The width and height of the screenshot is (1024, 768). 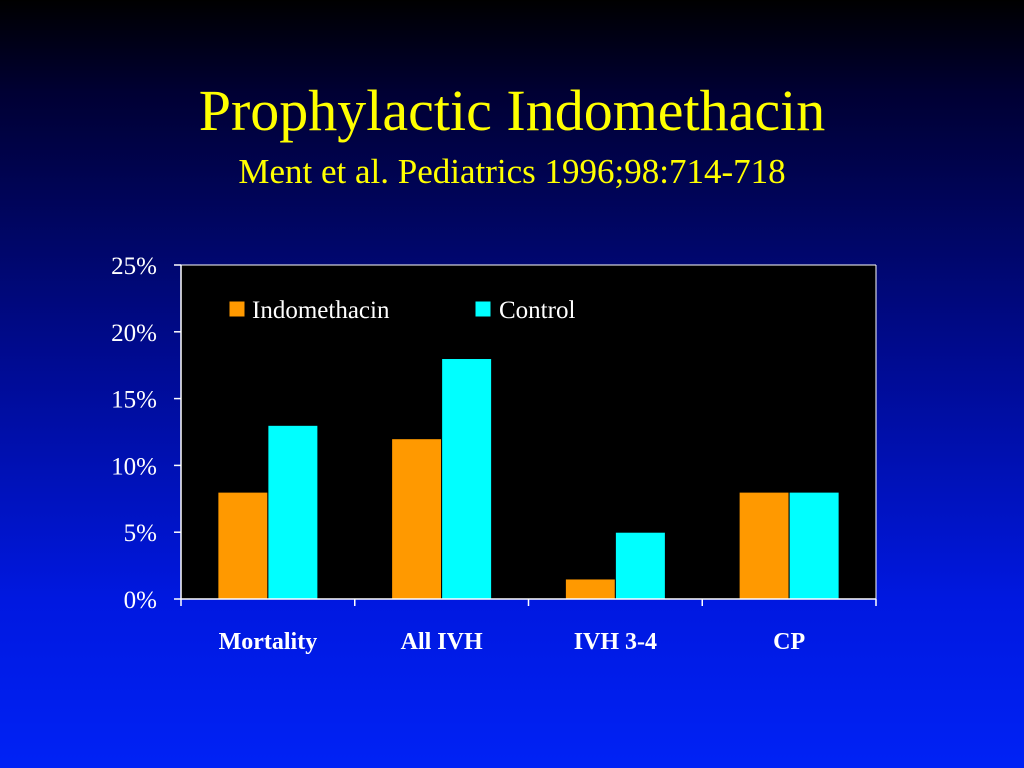 I want to click on slide-subtitle: Ment et al. Pediatrics 1996;98:714-718, so click(x=512, y=171).